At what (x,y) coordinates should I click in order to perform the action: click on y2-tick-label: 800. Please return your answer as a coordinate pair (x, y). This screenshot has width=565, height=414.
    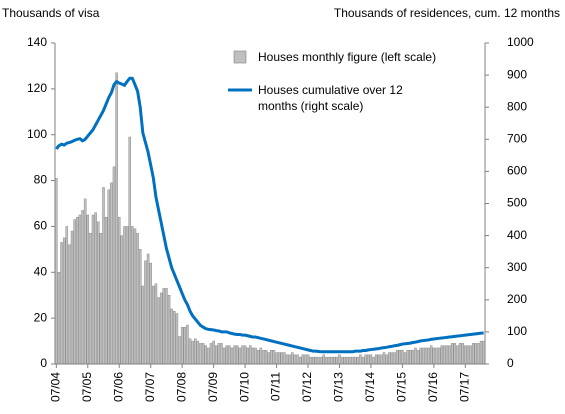
    Looking at the image, I should click on (517, 106).